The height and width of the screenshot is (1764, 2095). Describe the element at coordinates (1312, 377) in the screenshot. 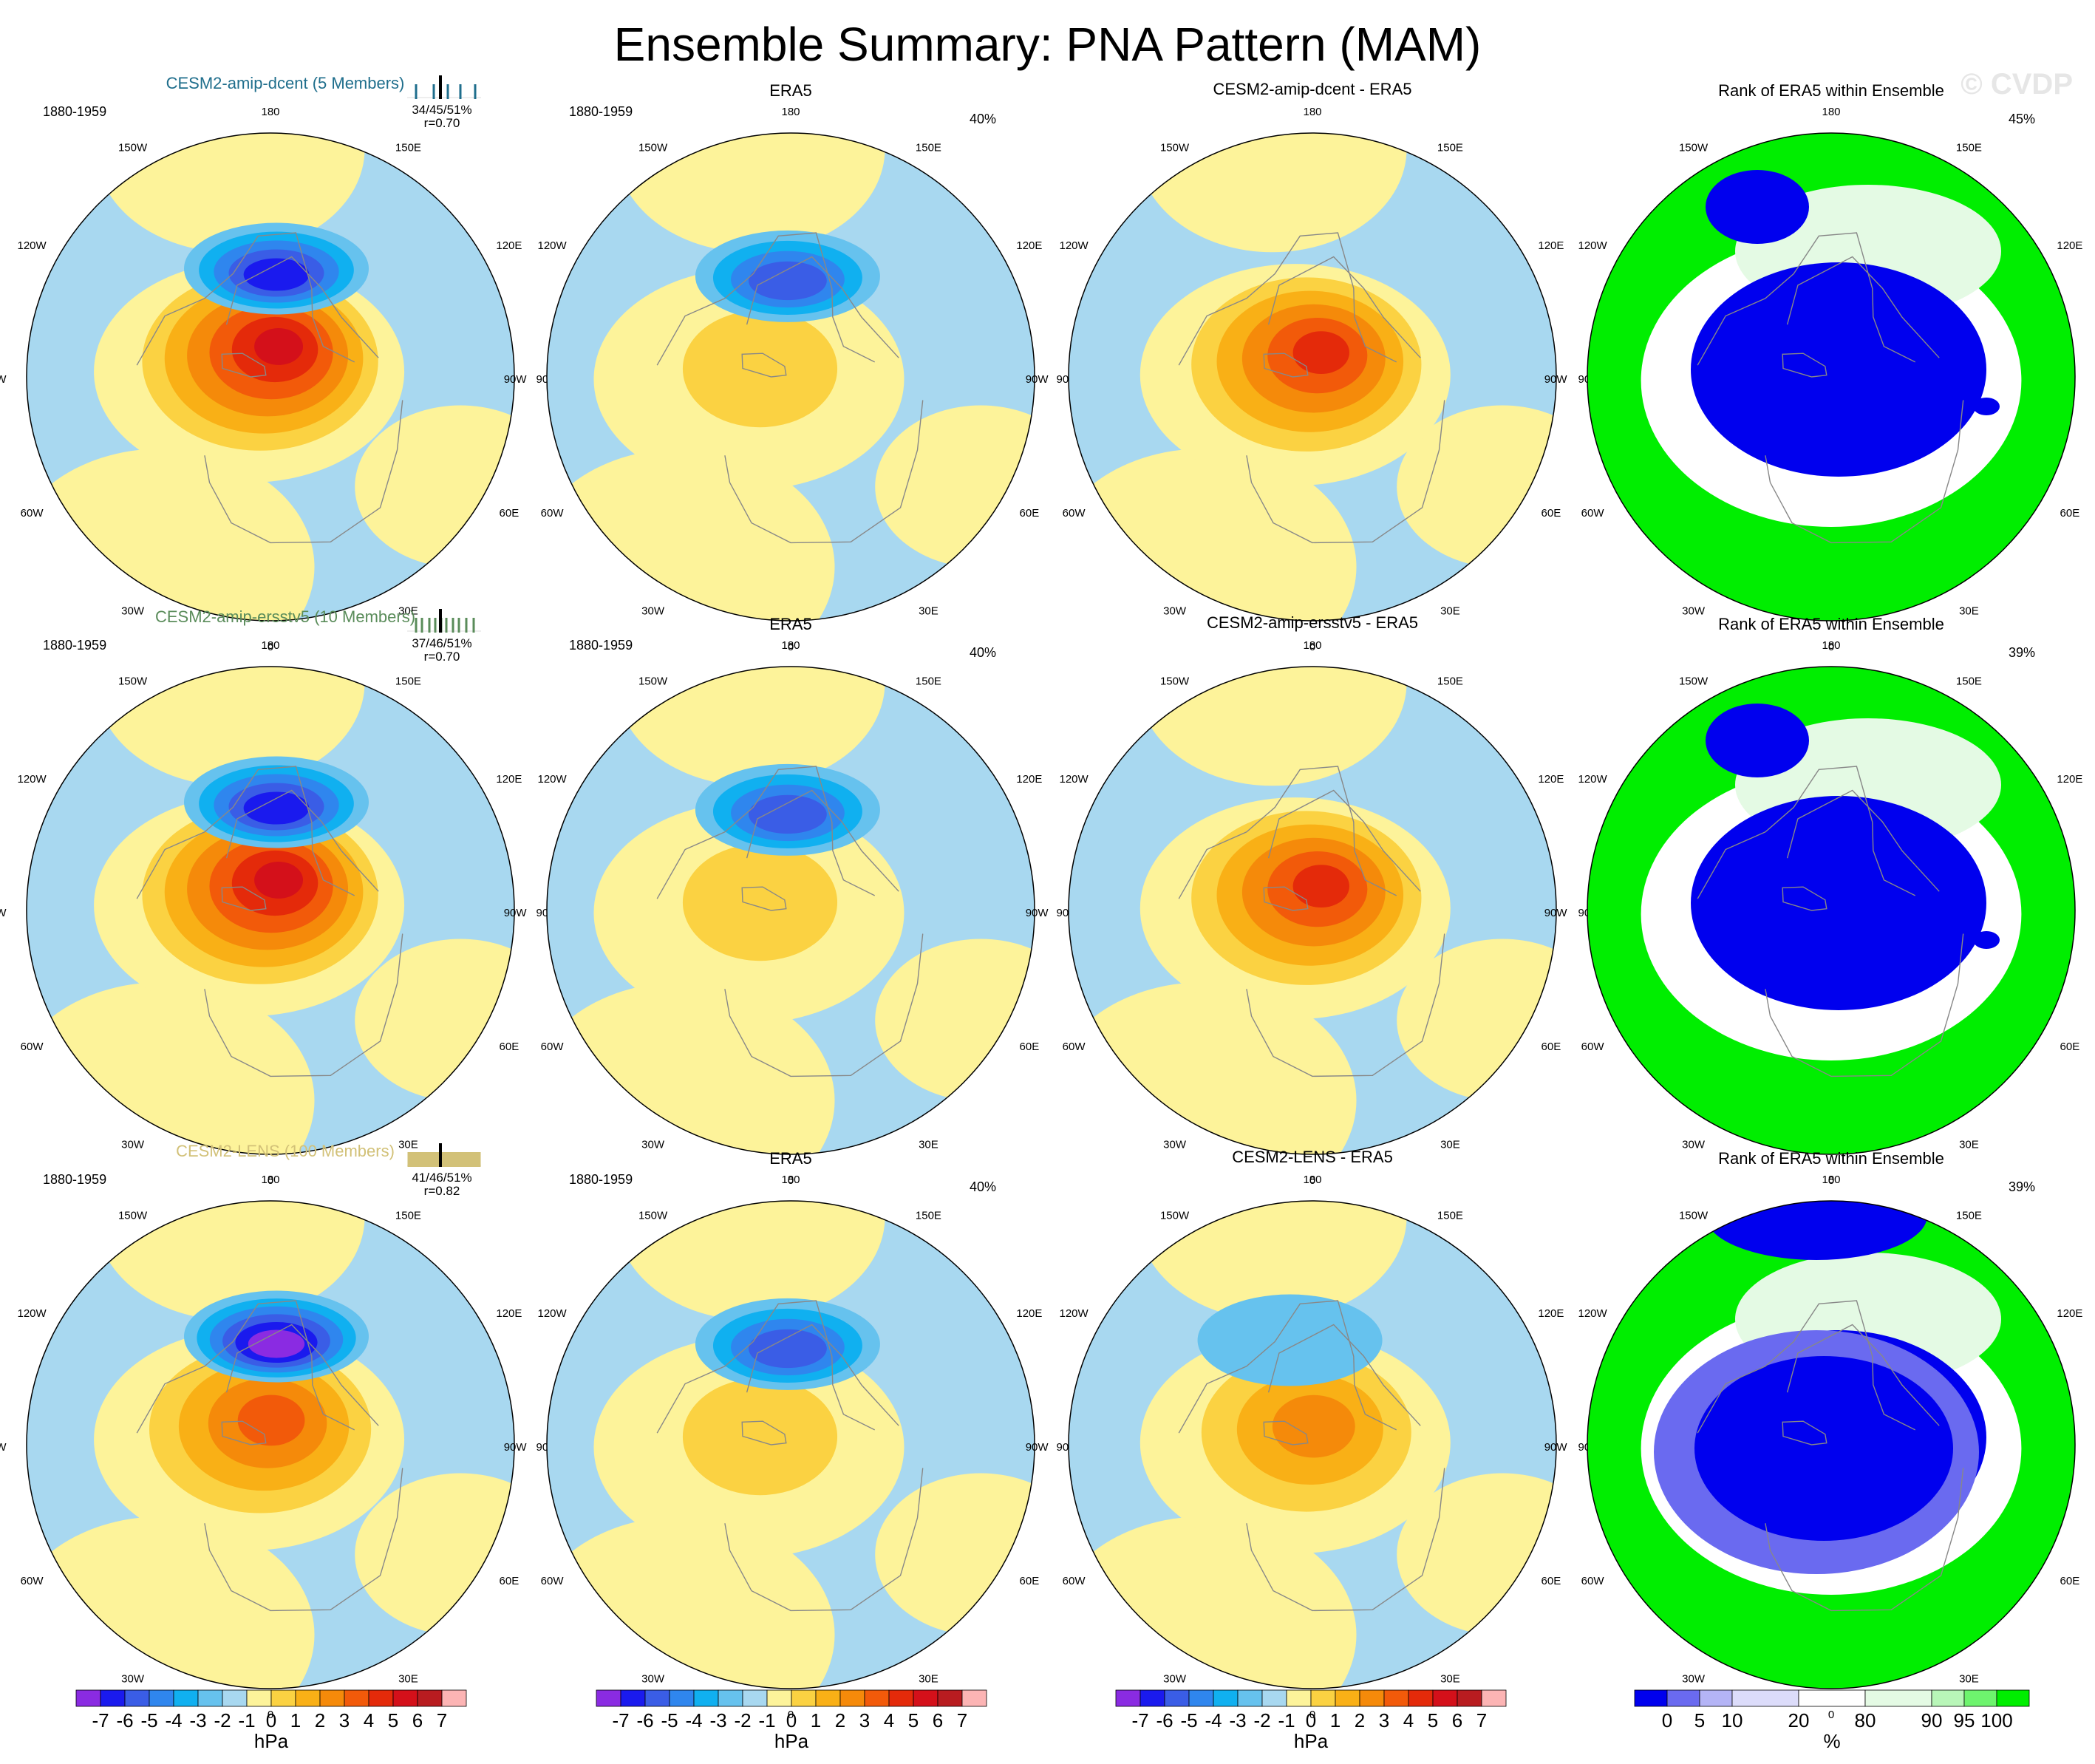

I see `diff-r0-map-border` at that location.